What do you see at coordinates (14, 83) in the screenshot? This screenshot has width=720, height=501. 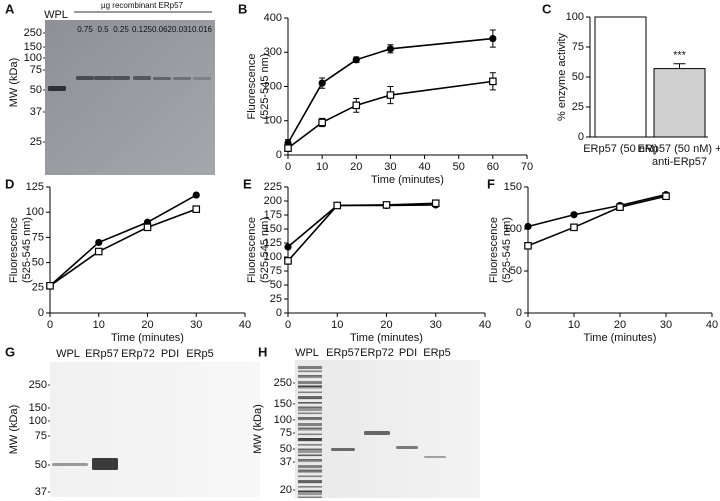 I see `y-axis-label: MW (kDa)` at bounding box center [14, 83].